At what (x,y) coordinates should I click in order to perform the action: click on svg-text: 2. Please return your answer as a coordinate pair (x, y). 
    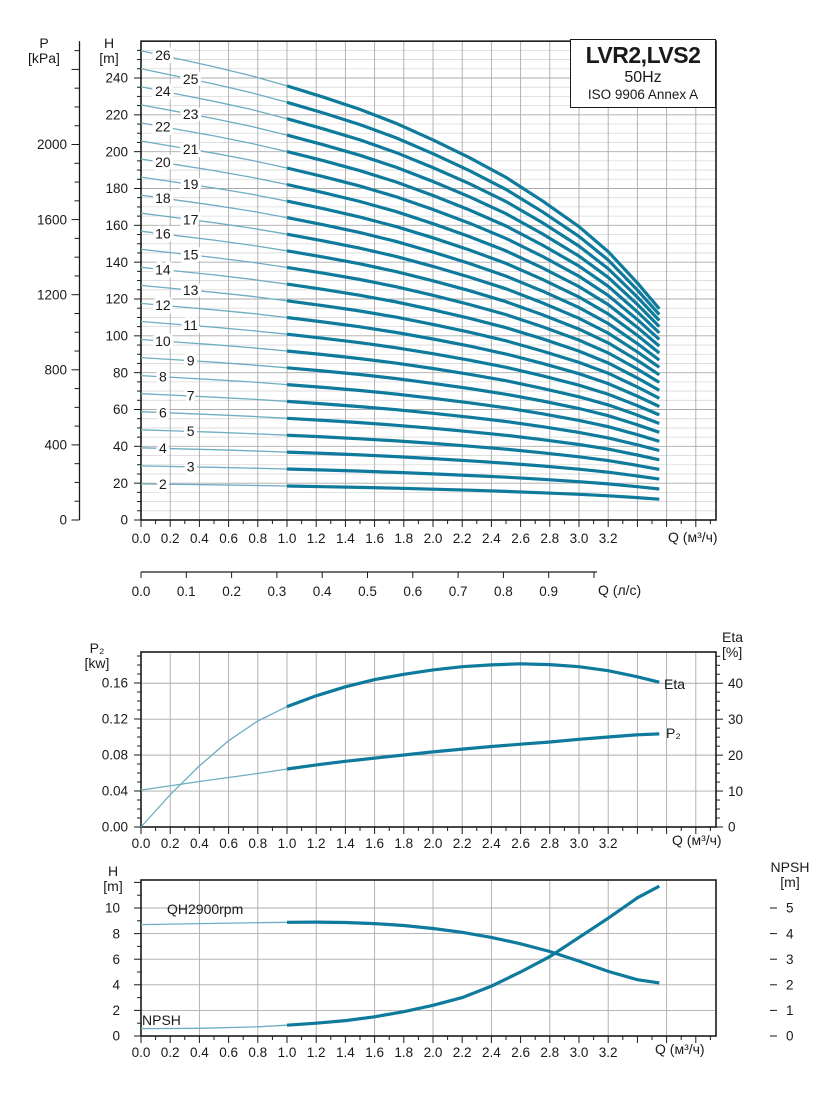
    Looking at the image, I should click on (790, 985).